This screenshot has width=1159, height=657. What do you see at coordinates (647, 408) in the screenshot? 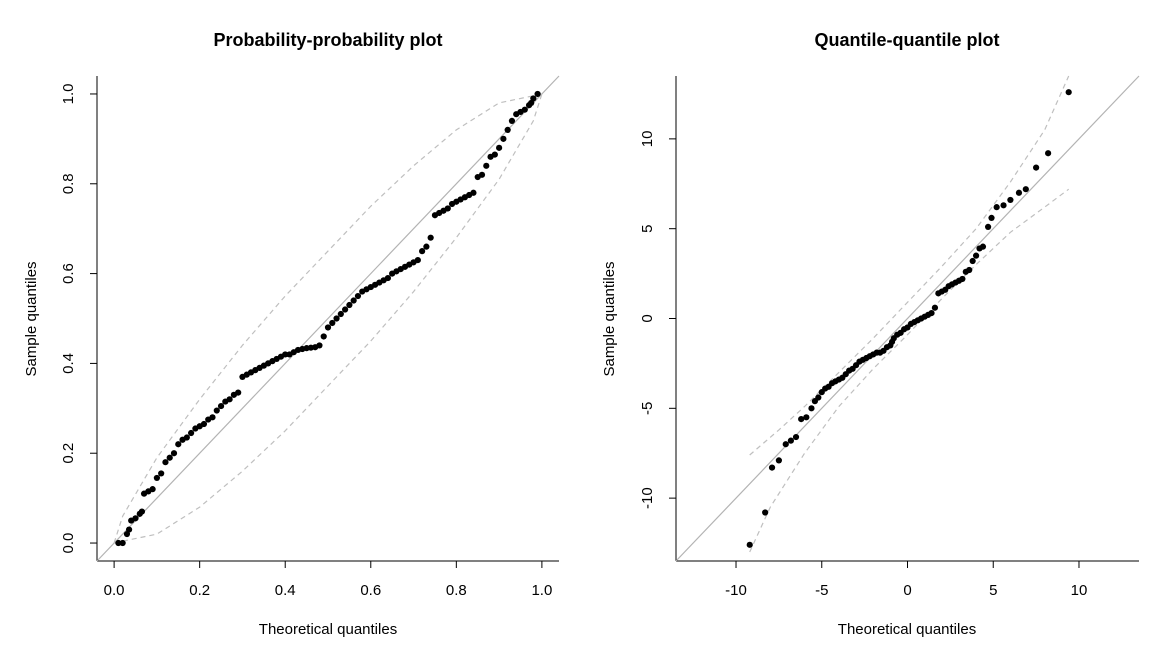
I see `qq-y-tick-label: -5` at bounding box center [647, 408].